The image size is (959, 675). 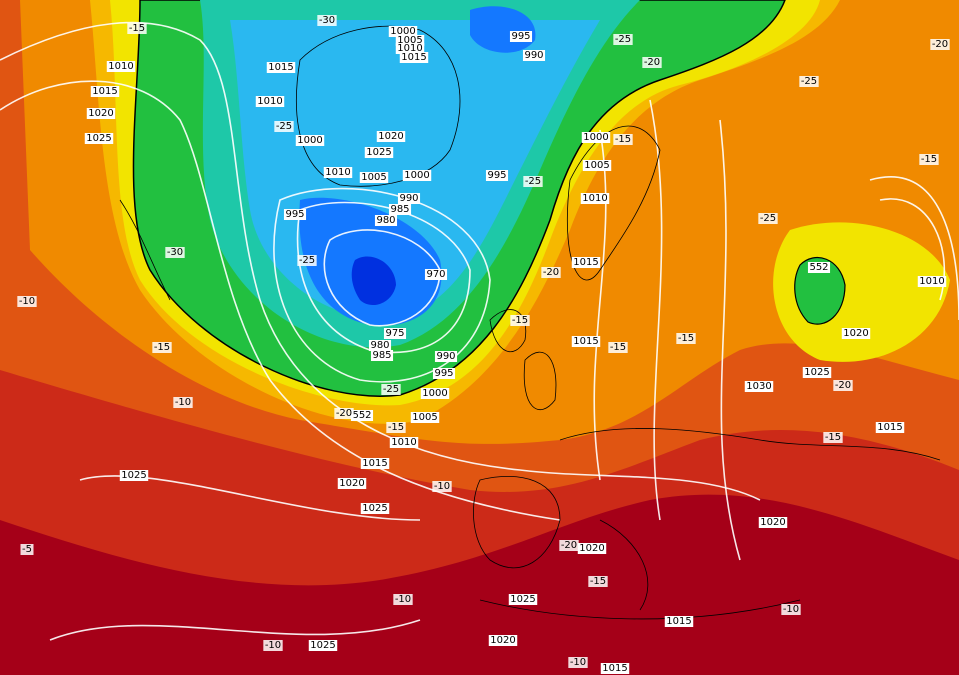 I want to click on temperature-label-text: -20, so click(x=843, y=385).